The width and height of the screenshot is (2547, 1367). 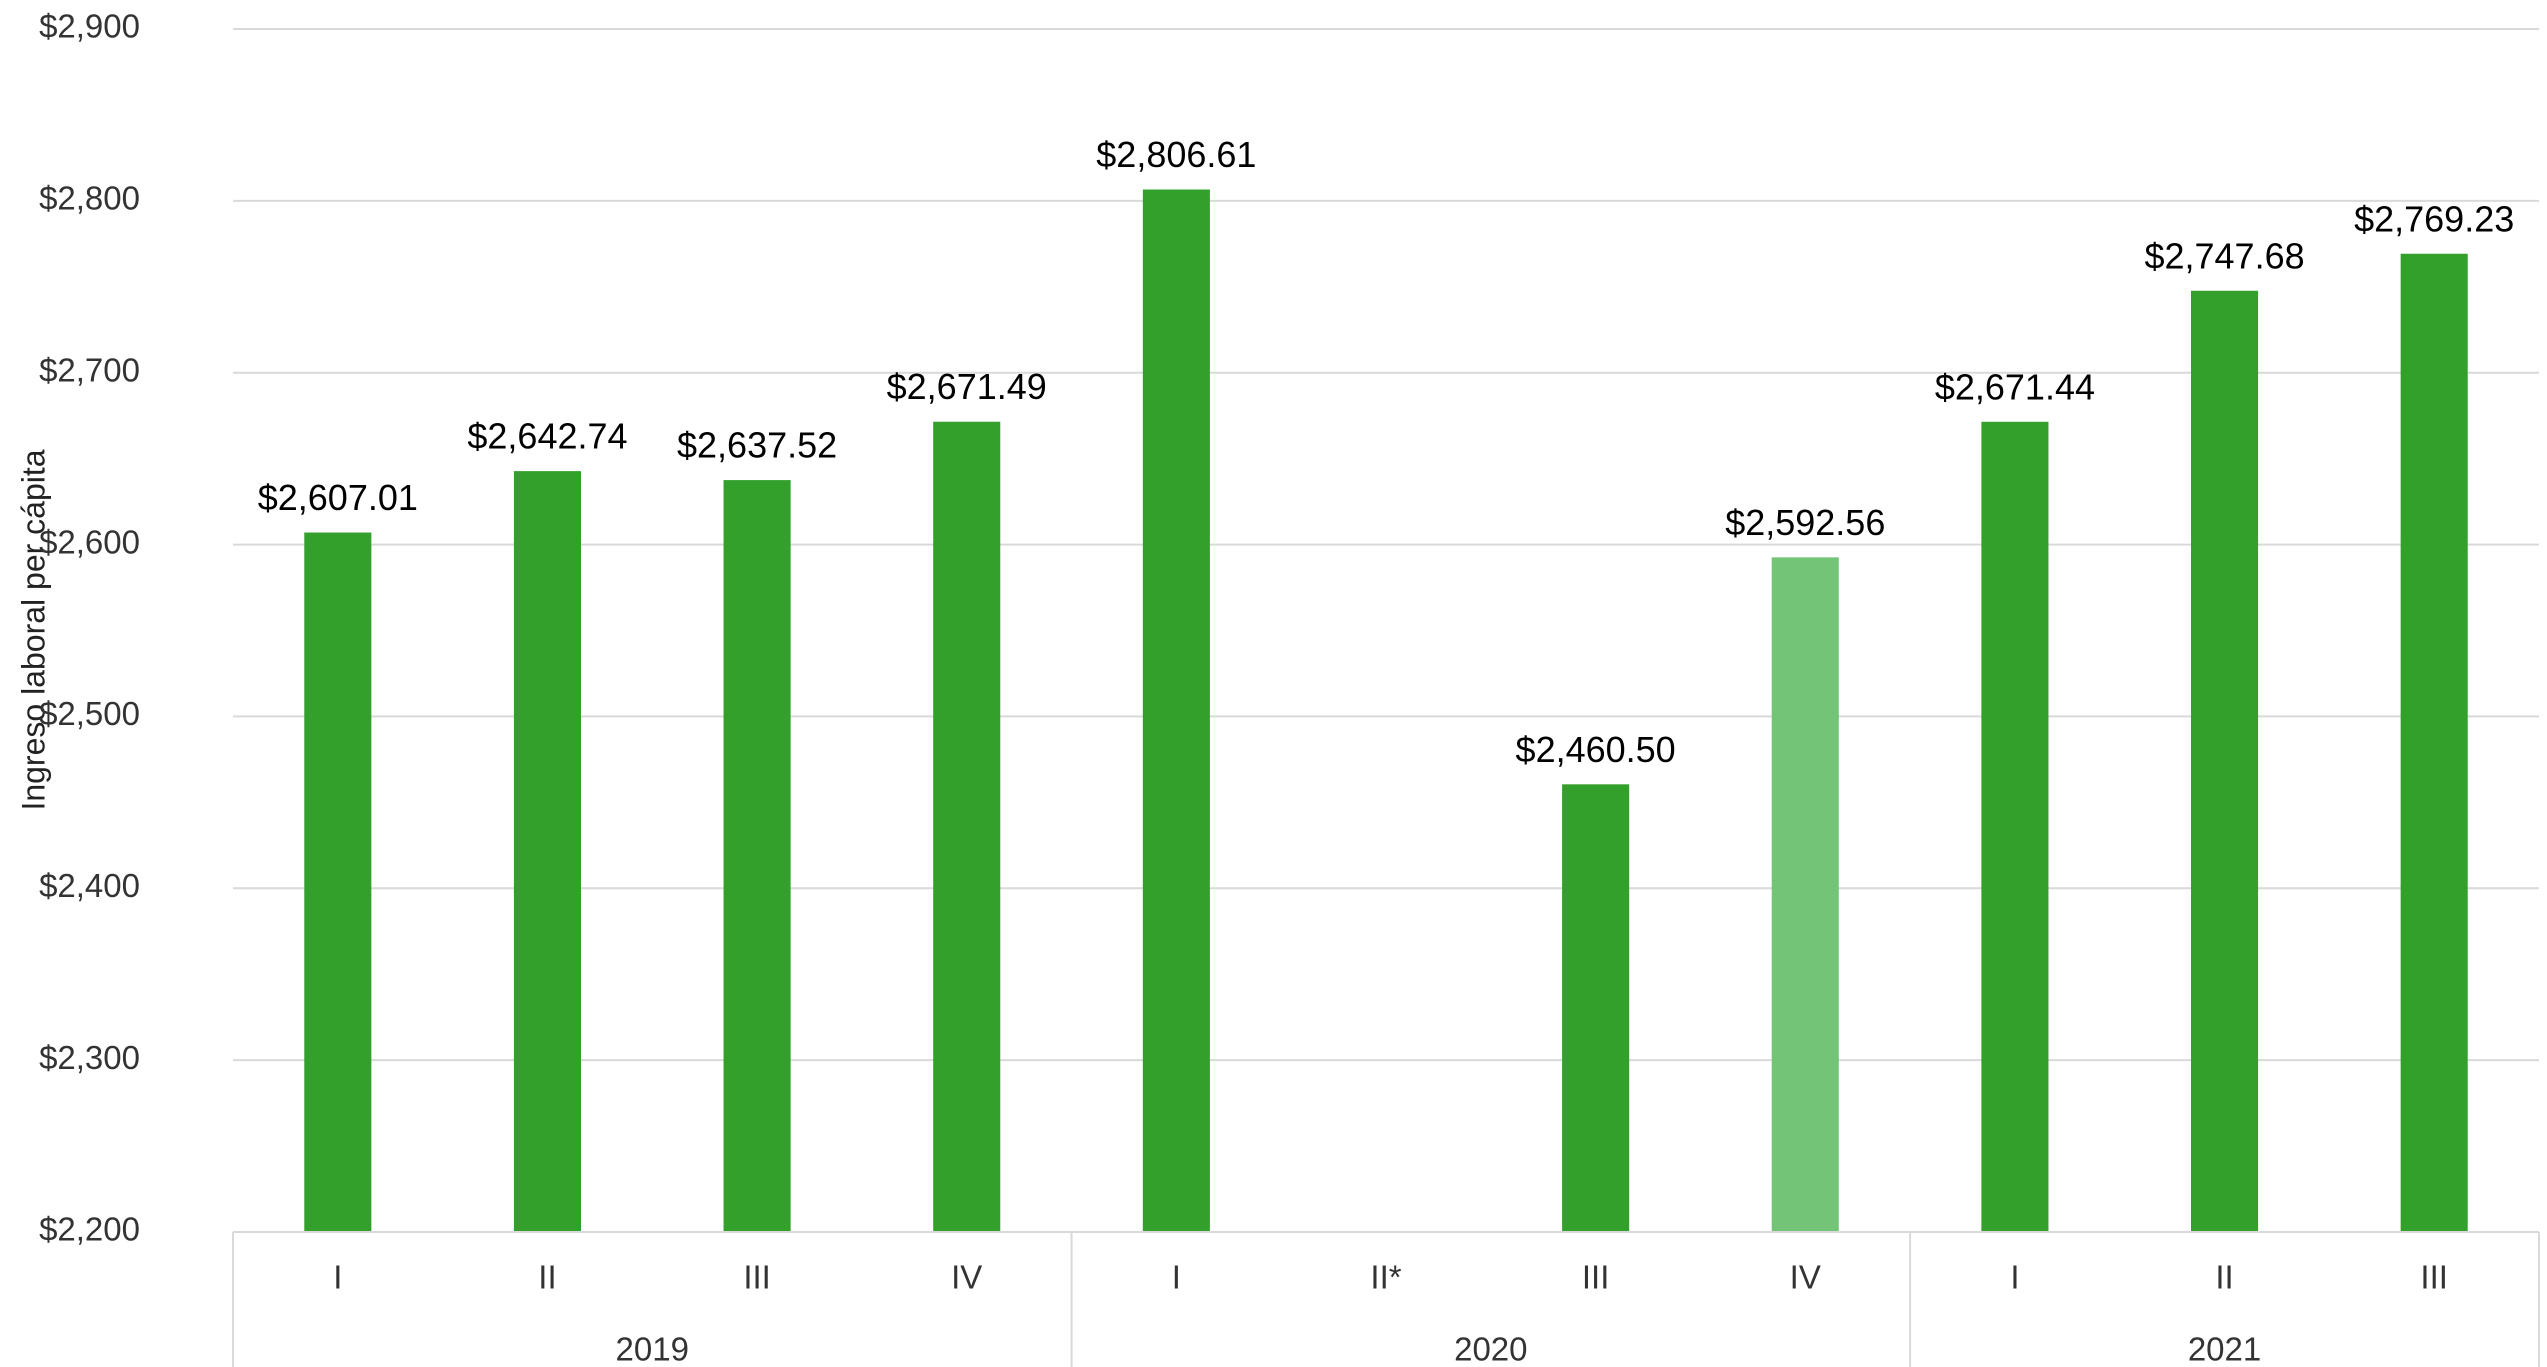 I want to click on value-label: $2,806.61, so click(x=1176, y=154).